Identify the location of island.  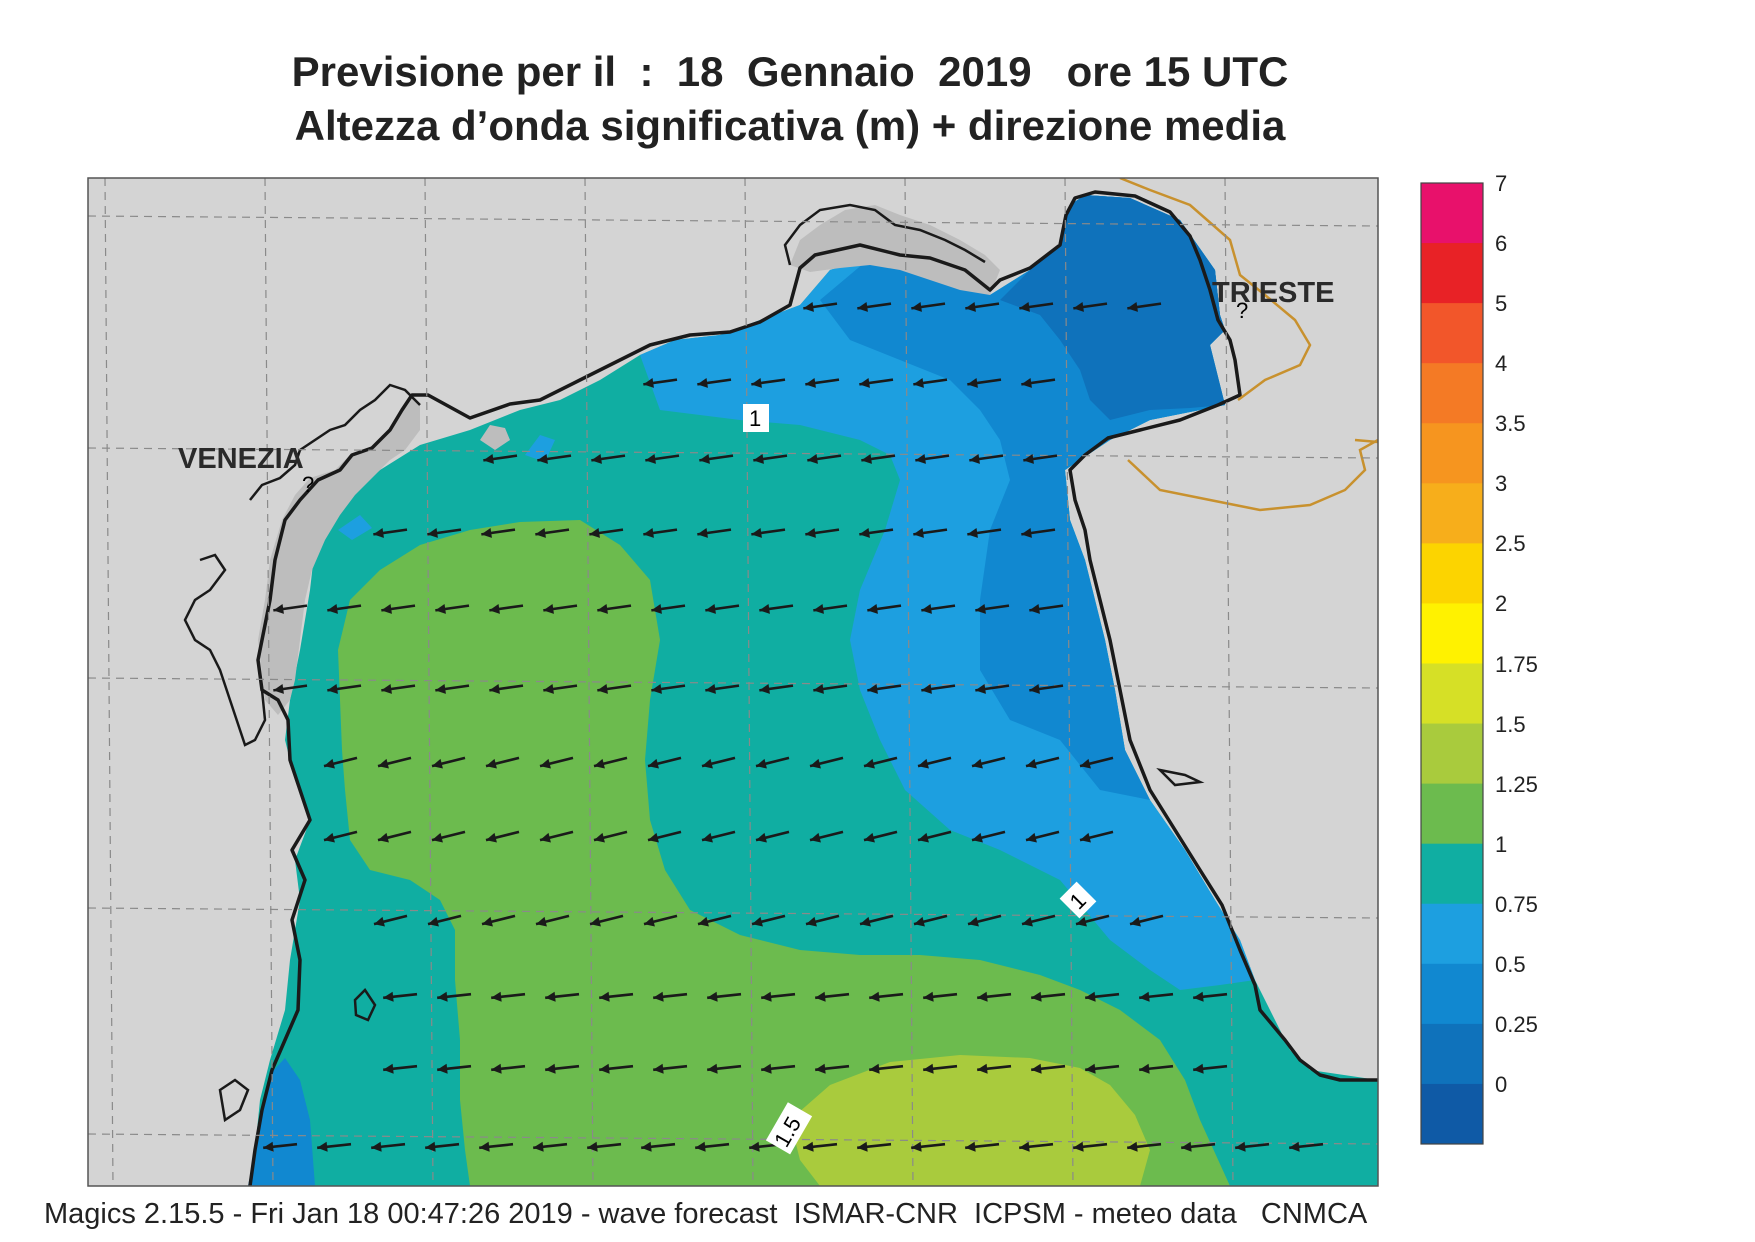
(495, 437).